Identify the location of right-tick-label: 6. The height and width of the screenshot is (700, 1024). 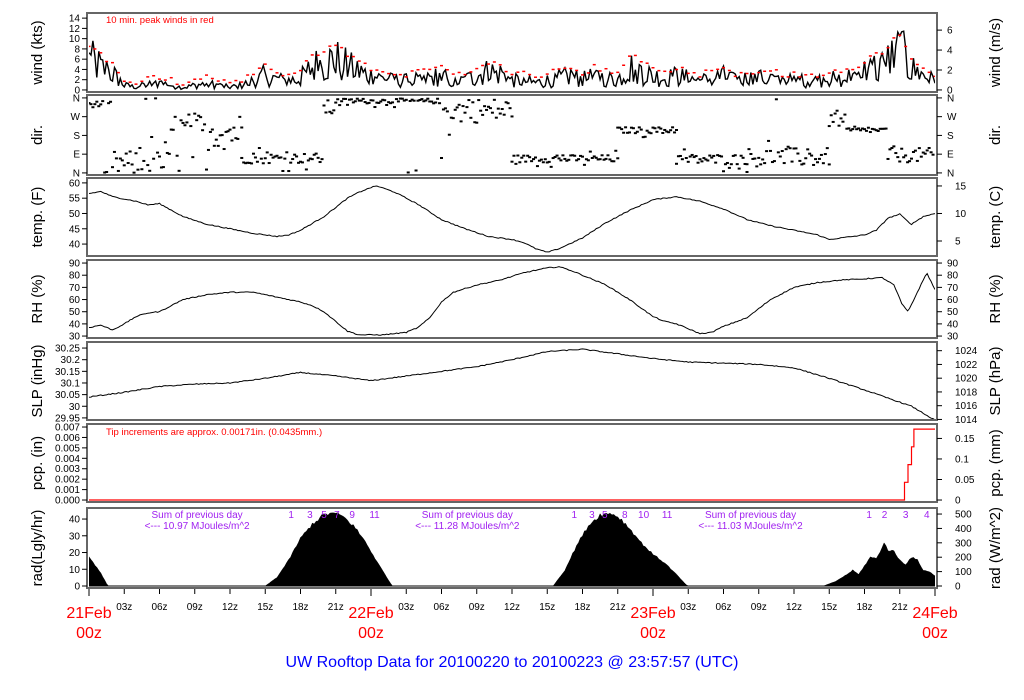
(950, 31).